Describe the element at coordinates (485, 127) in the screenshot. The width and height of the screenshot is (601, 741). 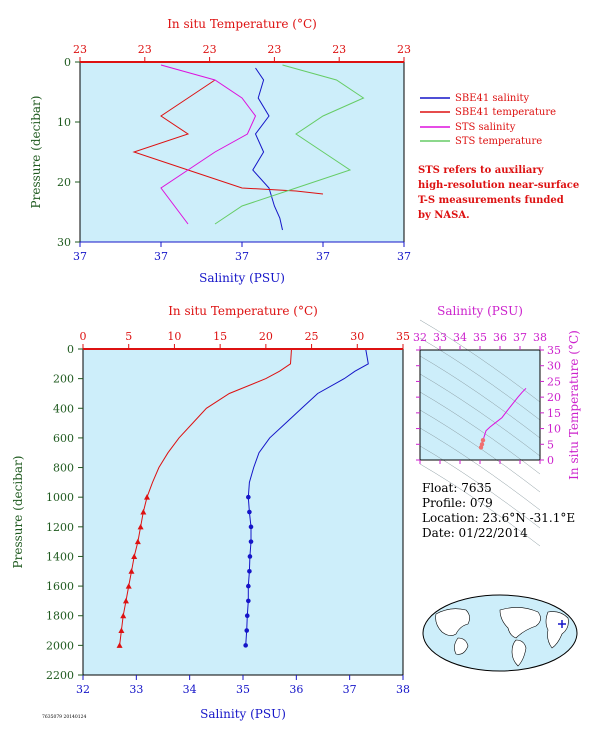
I see `legend-label-sts-salinity: STS salinity` at that location.